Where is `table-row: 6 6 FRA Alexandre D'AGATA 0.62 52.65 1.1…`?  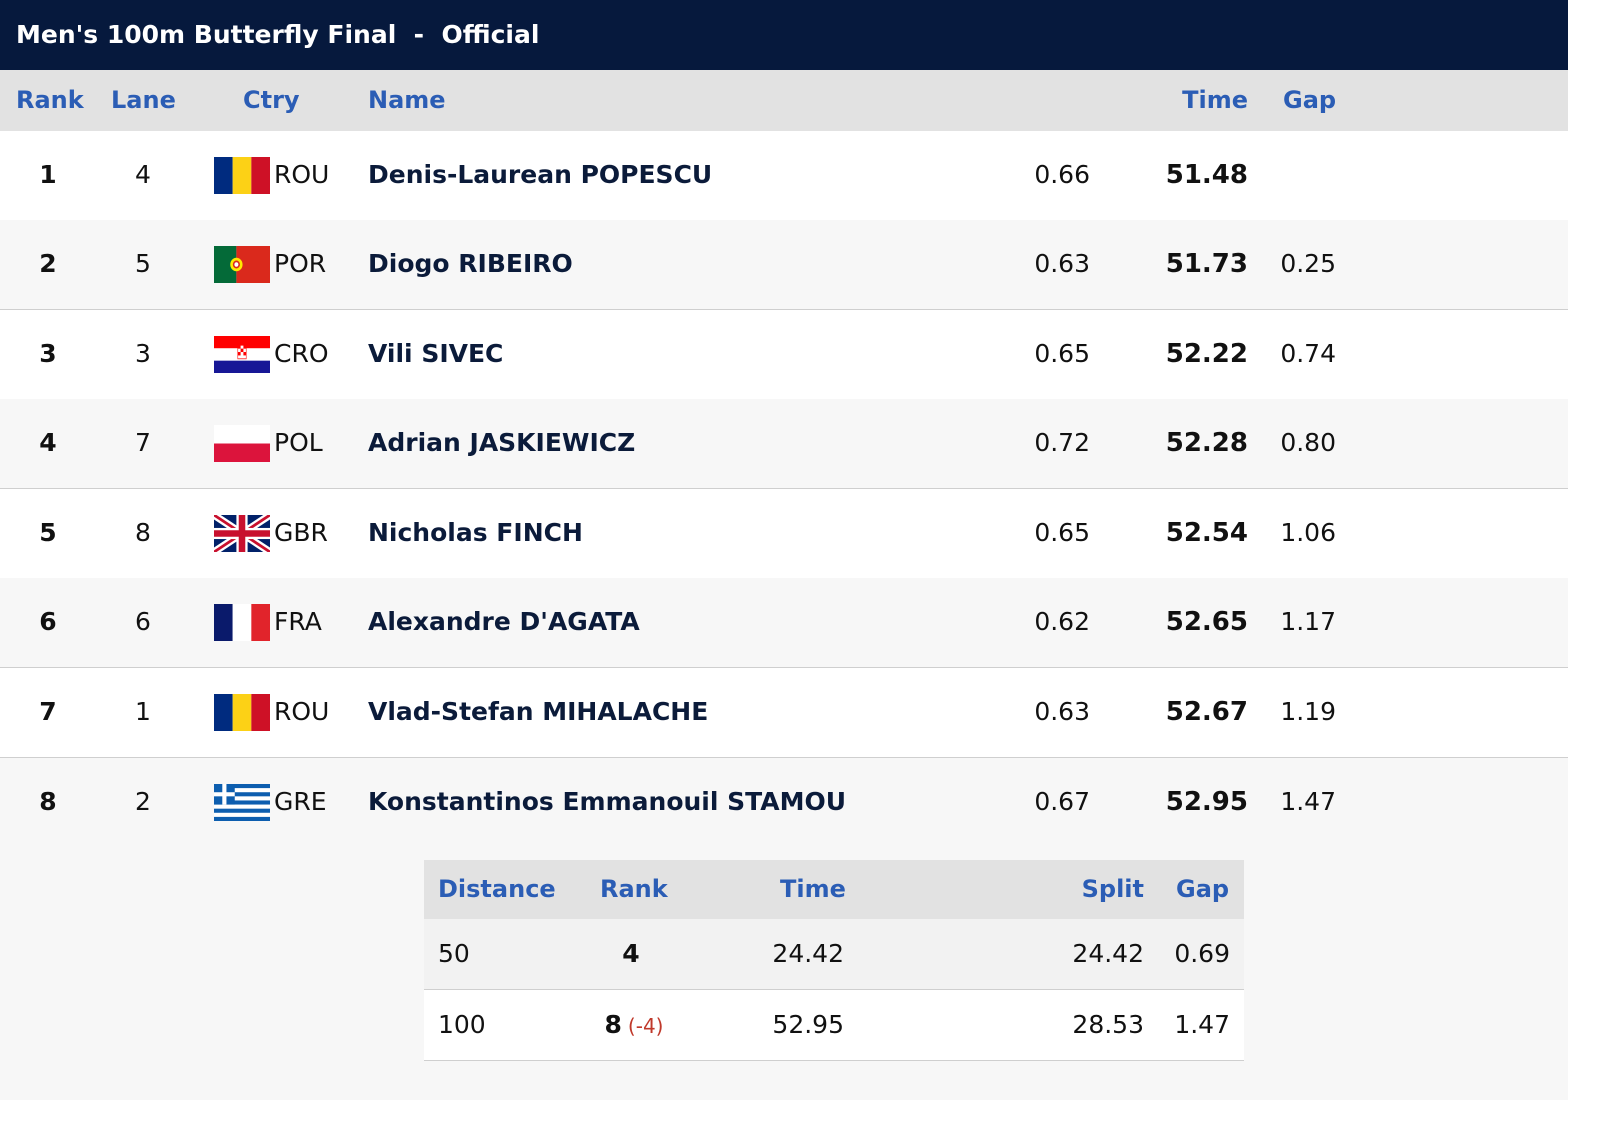
table-row: 6 6 FRA Alexandre D'AGATA 0.62 52.65 1.1… is located at coordinates (784, 623).